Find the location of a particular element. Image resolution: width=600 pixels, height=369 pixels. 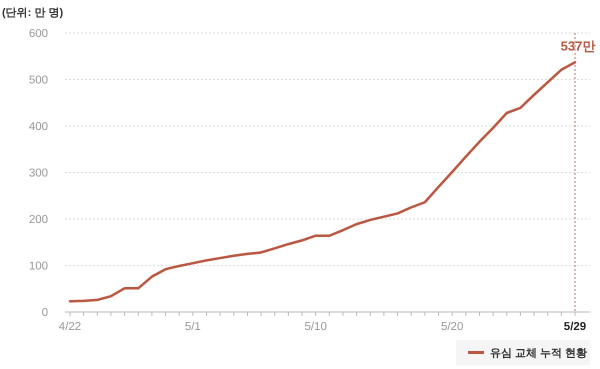

legend-label: 유심 교체 누적 현황 is located at coordinates (539, 354).